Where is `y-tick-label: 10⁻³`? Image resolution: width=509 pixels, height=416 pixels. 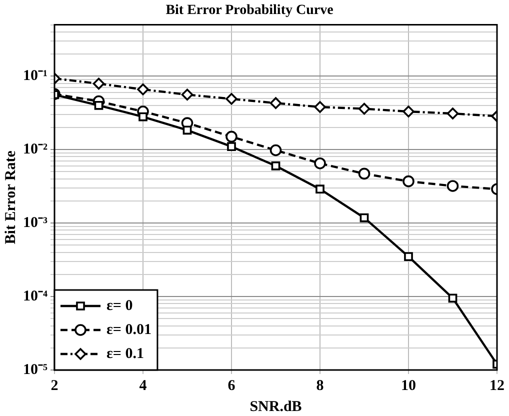 y-tick-label: 10⁻³ is located at coordinates (35, 222).